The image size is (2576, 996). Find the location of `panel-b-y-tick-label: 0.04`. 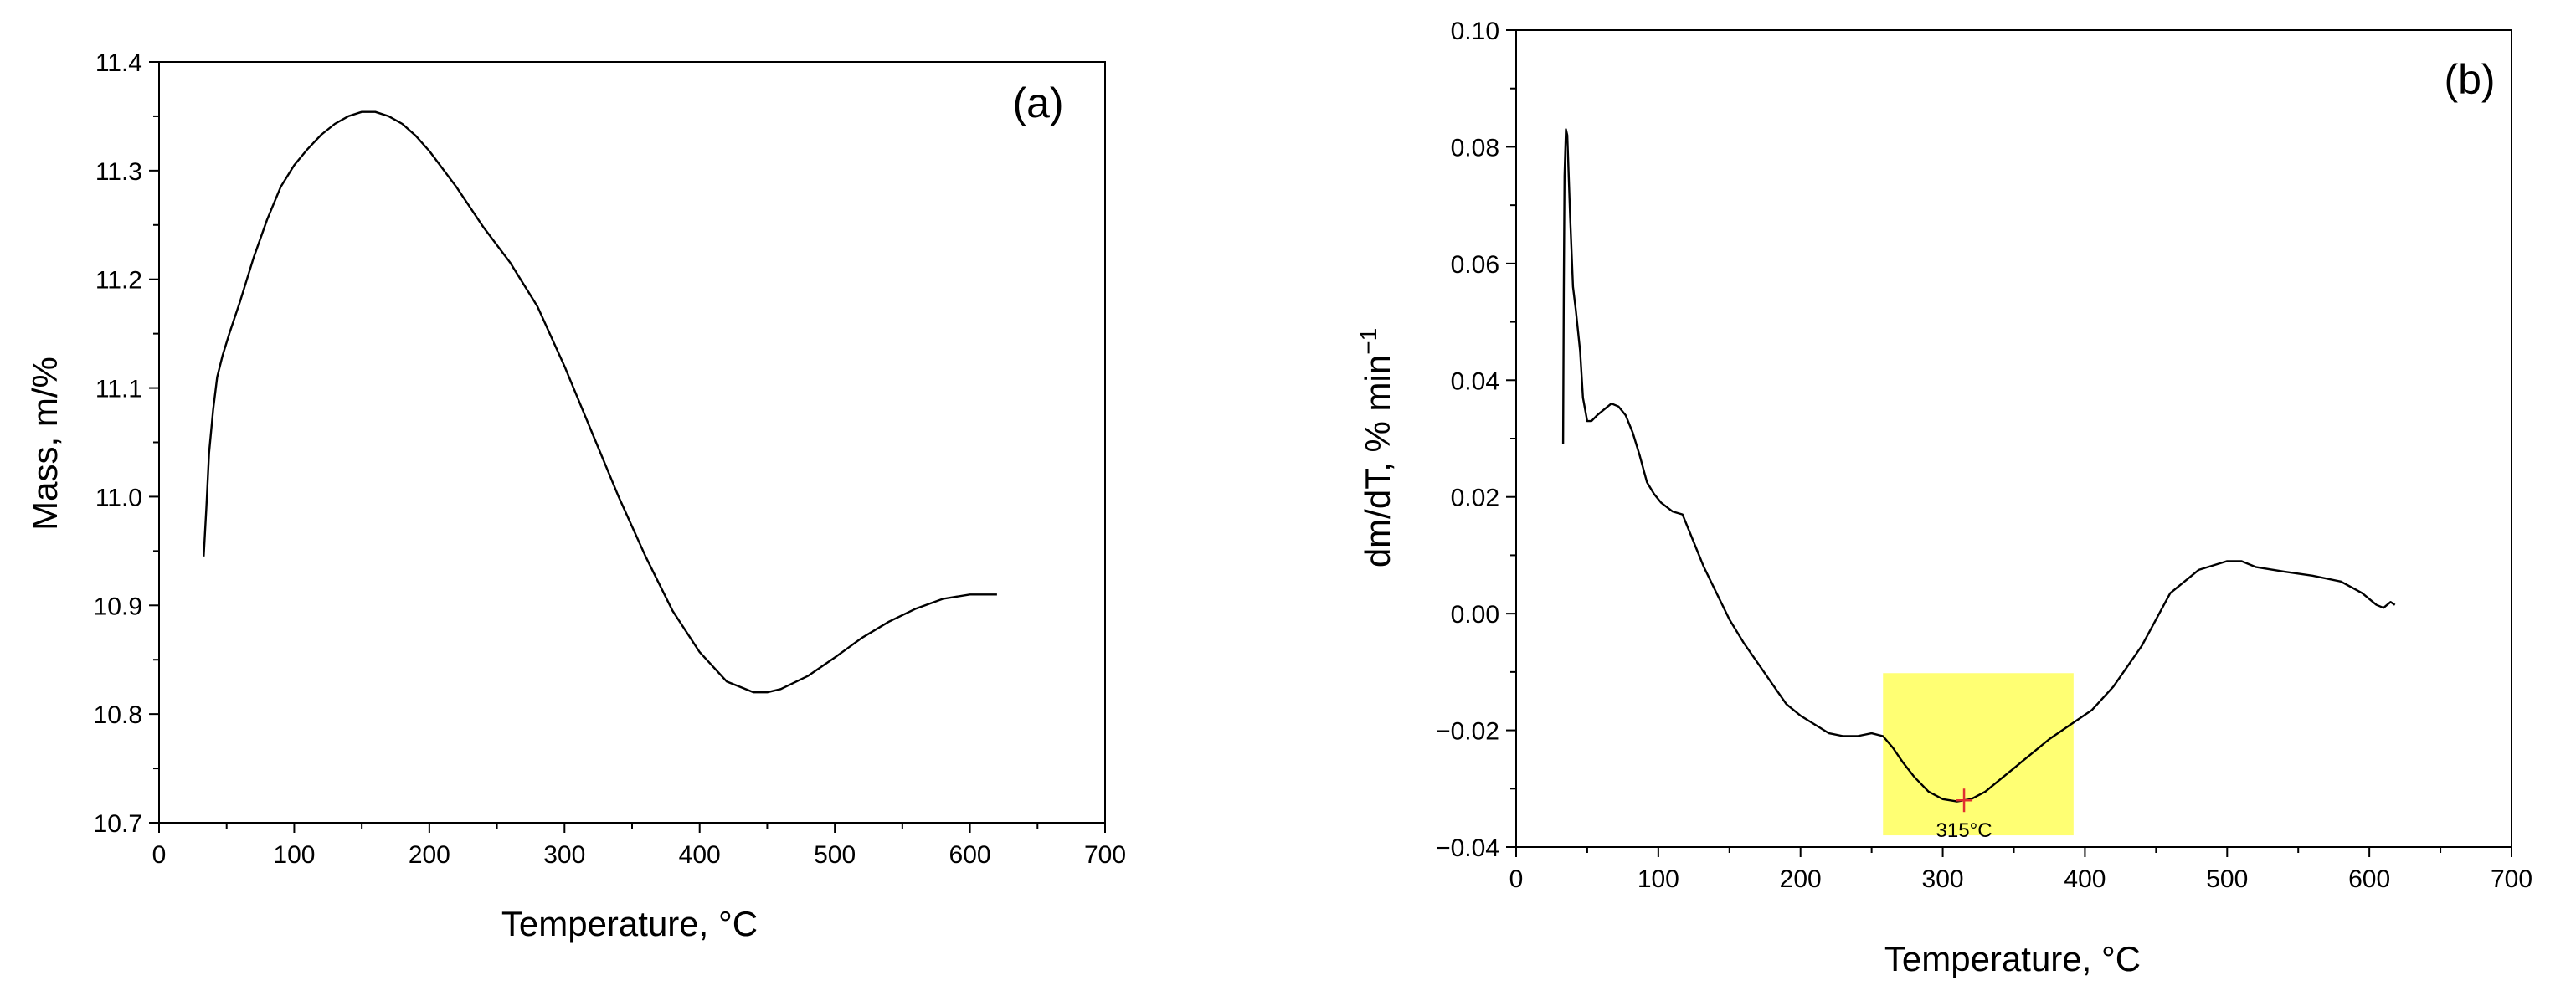

panel-b-y-tick-label: 0.04 is located at coordinates (1475, 381).